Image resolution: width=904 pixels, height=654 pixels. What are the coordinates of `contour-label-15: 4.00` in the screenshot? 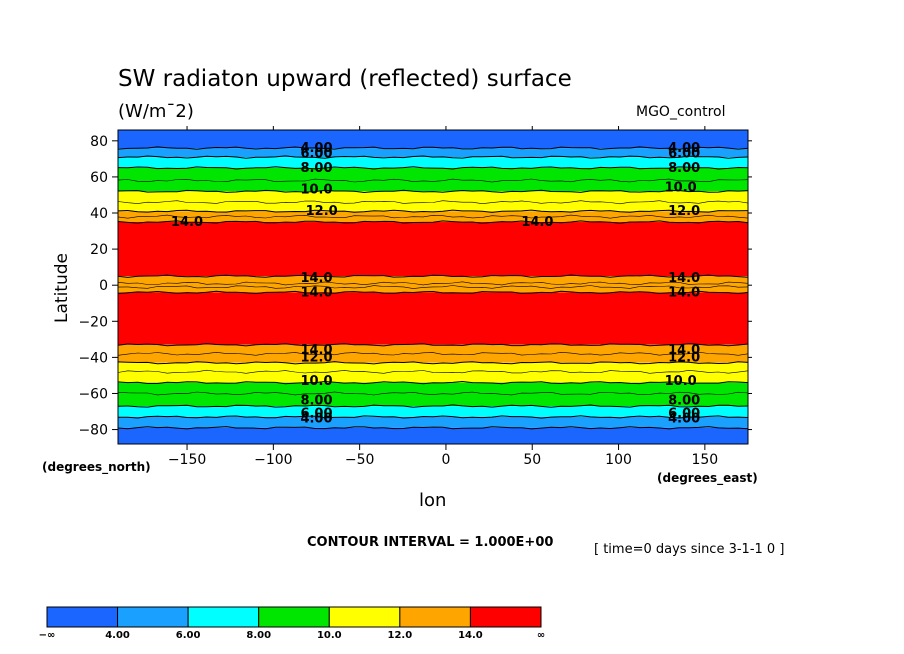 It's located at (684, 148).